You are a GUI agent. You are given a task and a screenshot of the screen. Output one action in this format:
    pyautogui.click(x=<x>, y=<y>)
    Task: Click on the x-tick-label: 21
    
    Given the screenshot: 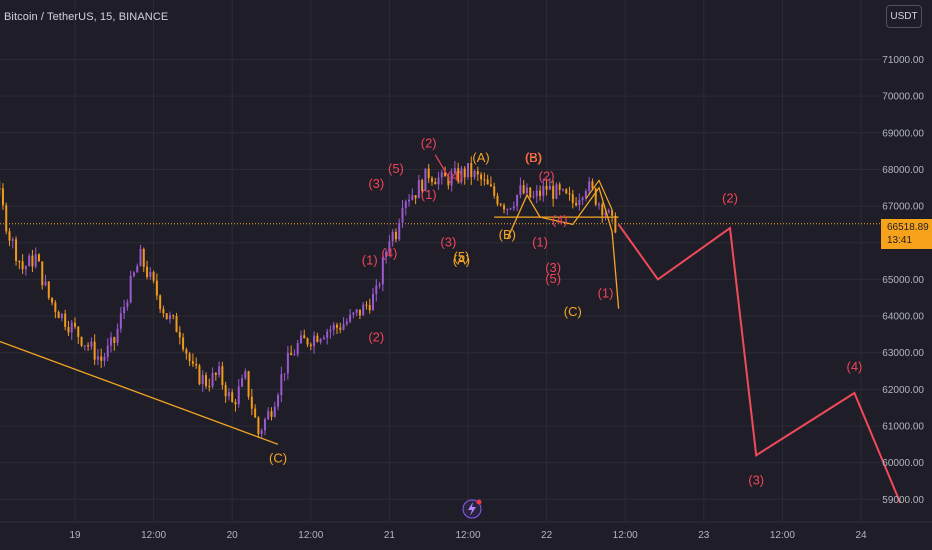 What is the action you would take?
    pyautogui.click(x=390, y=535)
    